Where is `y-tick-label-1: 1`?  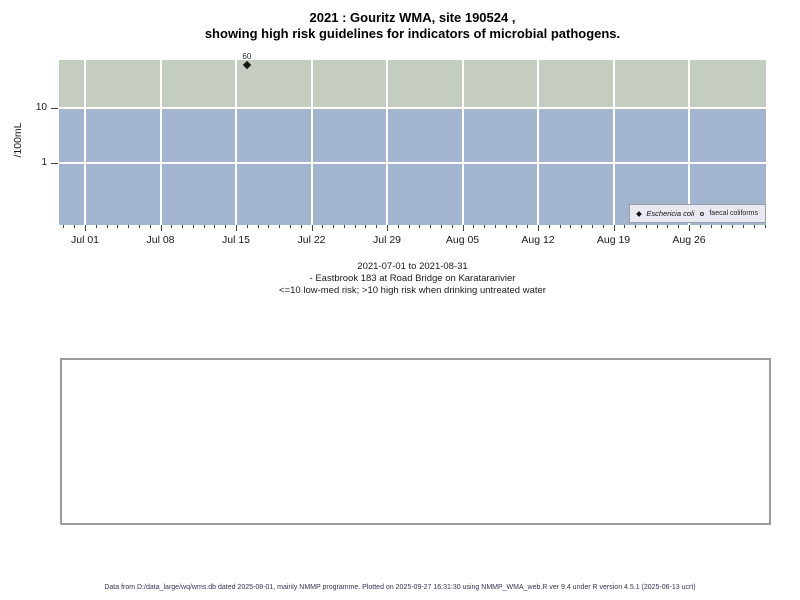
y-tick-label-1: 1 is located at coordinates (44, 162).